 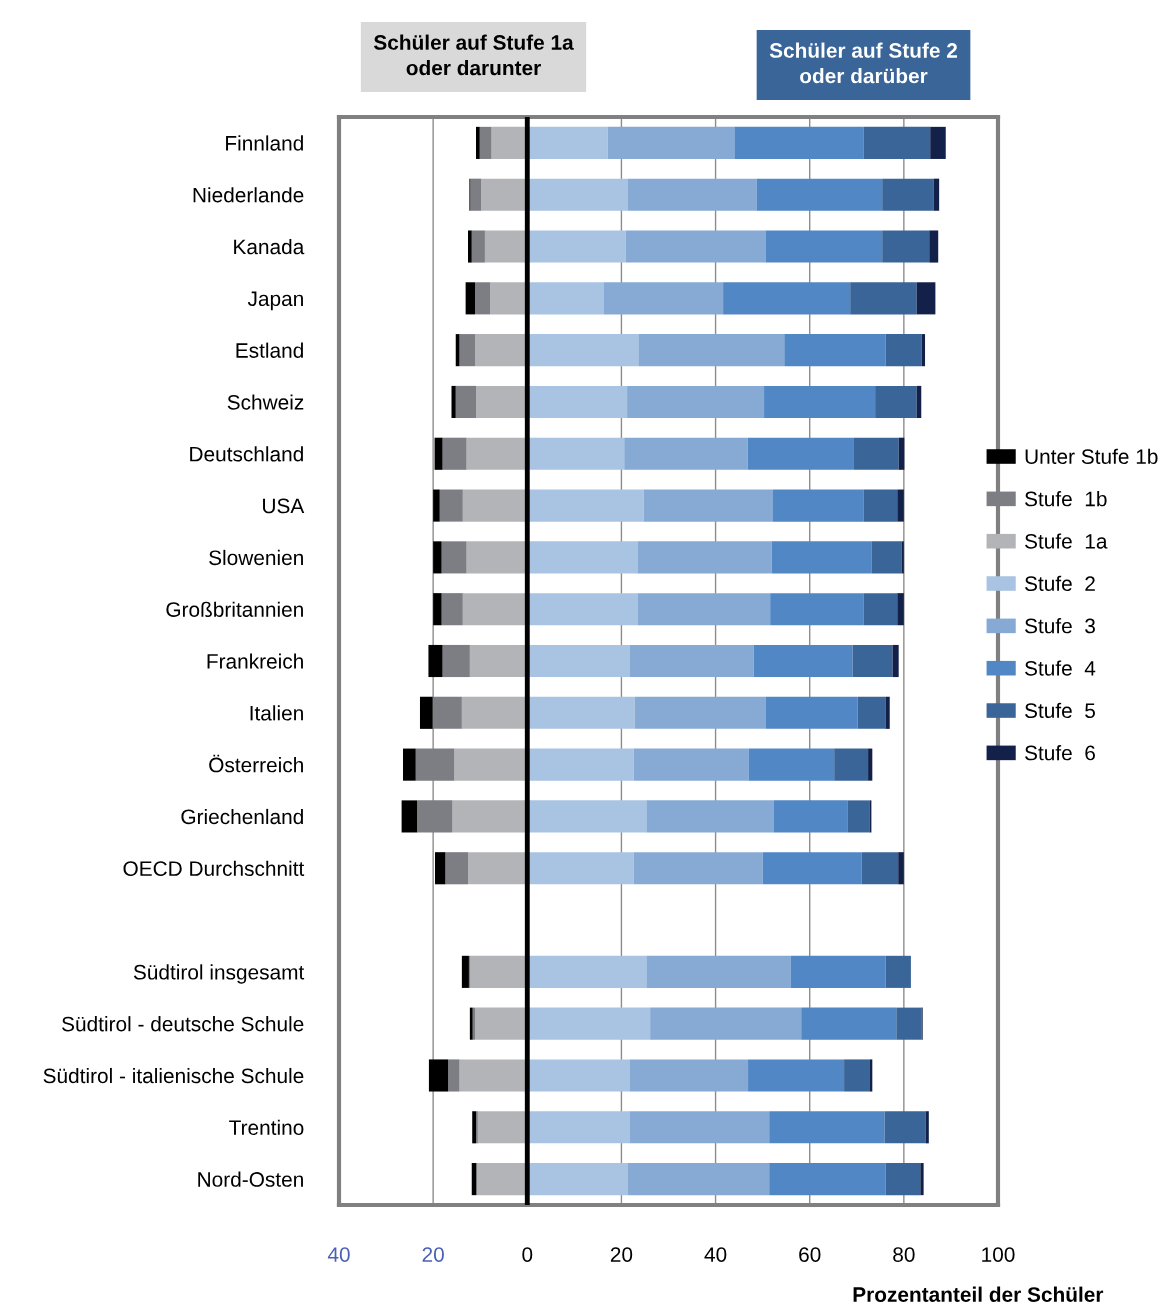 What do you see at coordinates (1066, 499) in the screenshot?
I see `legend-label: Stufe 1b` at bounding box center [1066, 499].